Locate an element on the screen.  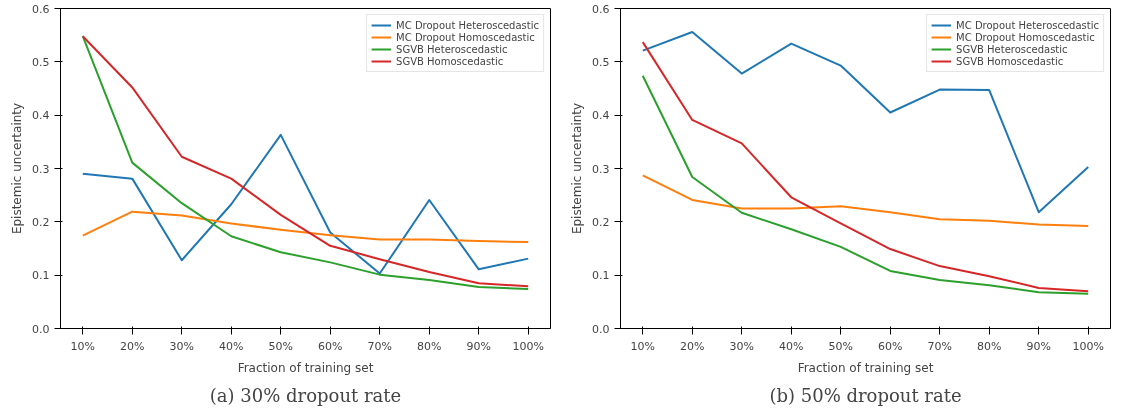
text: (a) 30% dropout rate is located at coordinates (305, 395).